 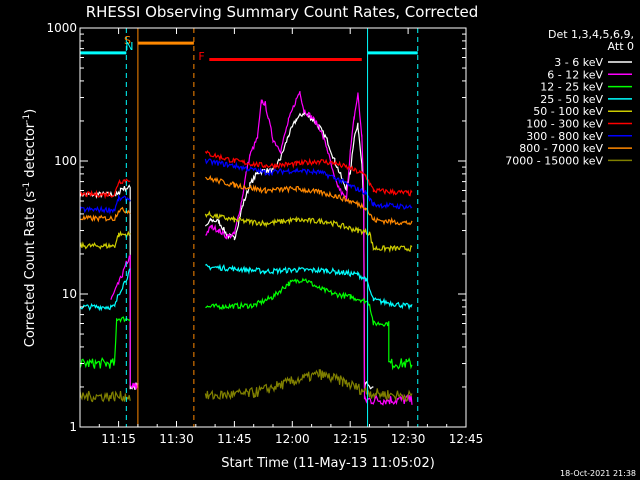 I want to click on marker-label-f: F, so click(x=201, y=56).